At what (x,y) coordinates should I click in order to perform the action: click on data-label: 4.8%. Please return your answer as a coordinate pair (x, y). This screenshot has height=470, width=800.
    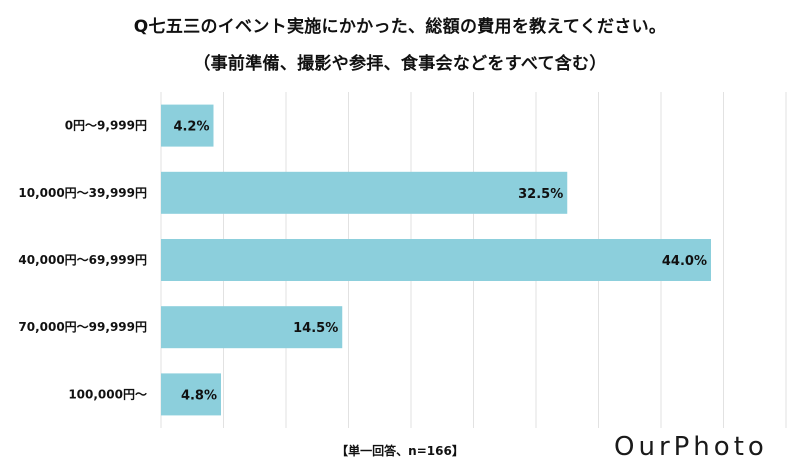
    Looking at the image, I should click on (199, 395).